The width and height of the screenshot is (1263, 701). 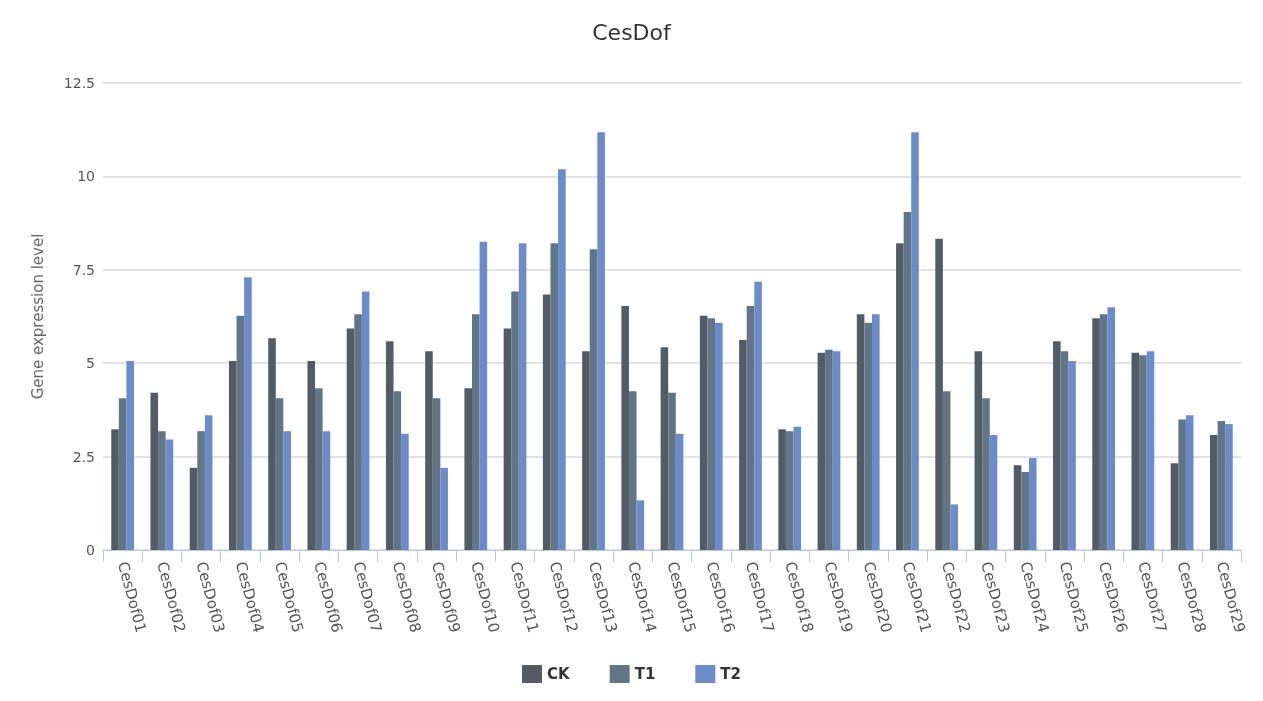 What do you see at coordinates (37, 316) in the screenshot?
I see `y-axis-title: Gene expression level` at bounding box center [37, 316].